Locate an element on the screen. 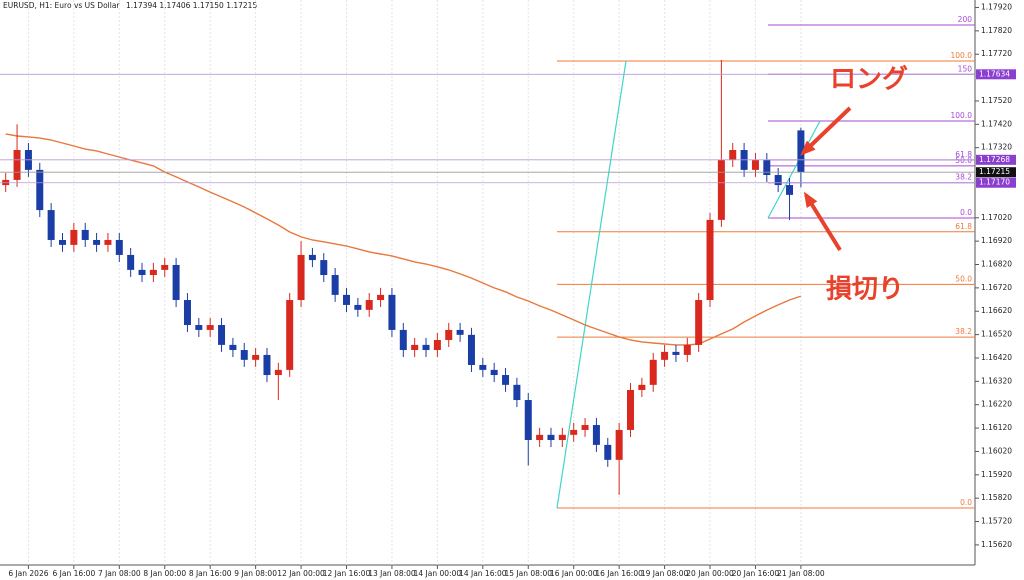  x-tick-label: 20 Jan 16:00 is located at coordinates (756, 573).